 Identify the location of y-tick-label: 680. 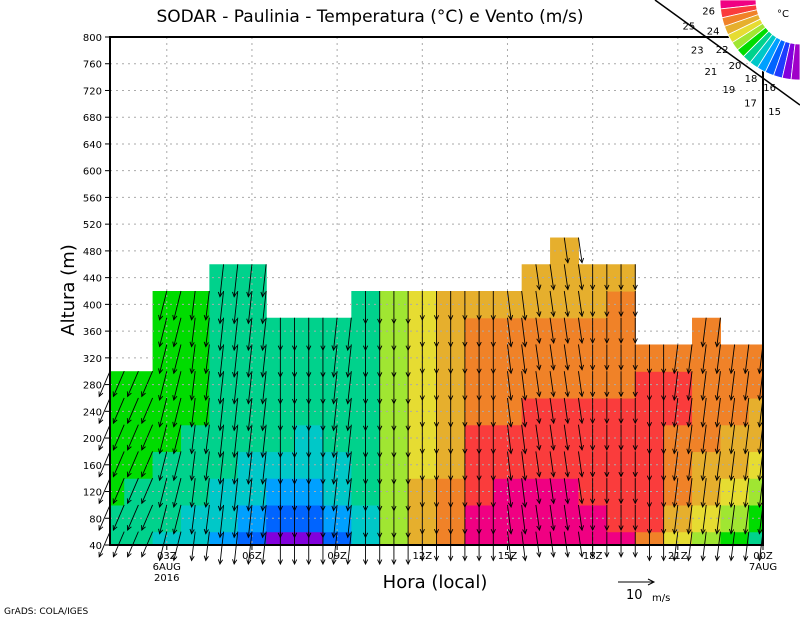
(92, 118).